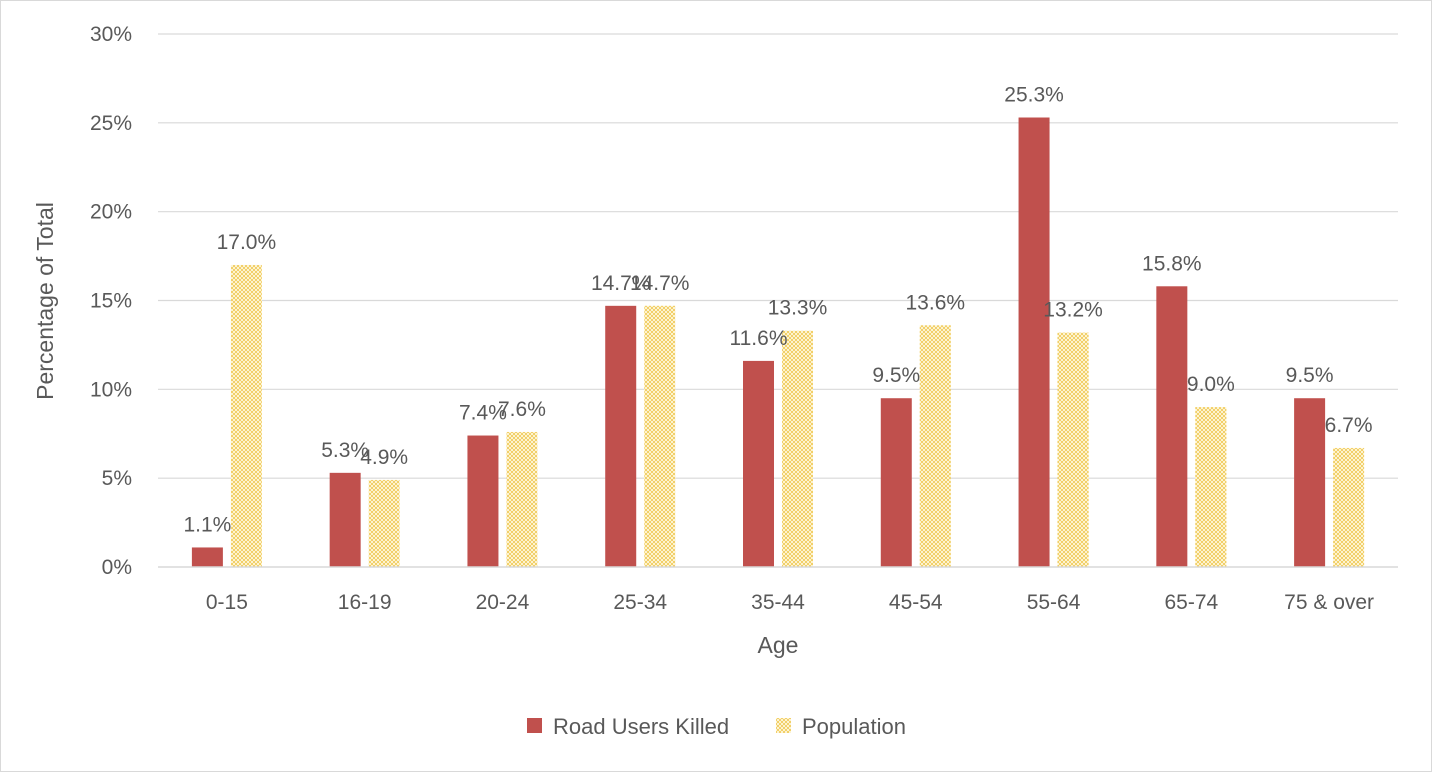 Image resolution: width=1432 pixels, height=776 pixels. Describe the element at coordinates (640, 602) in the screenshot. I see `x-tick-label: 25-34` at that location.